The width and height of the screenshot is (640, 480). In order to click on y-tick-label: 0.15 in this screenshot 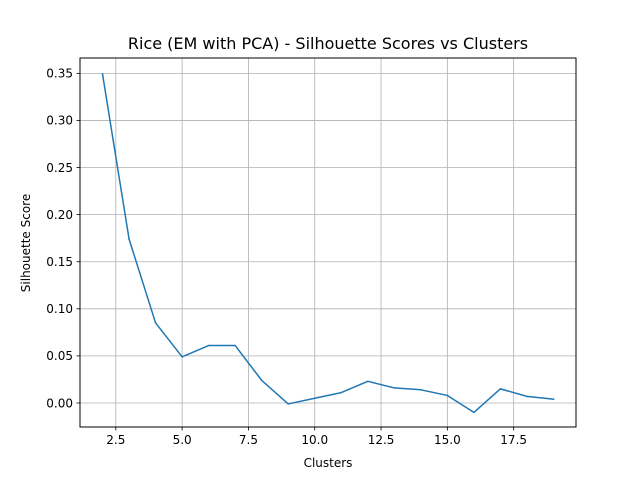, I will do `click(59, 262)`.